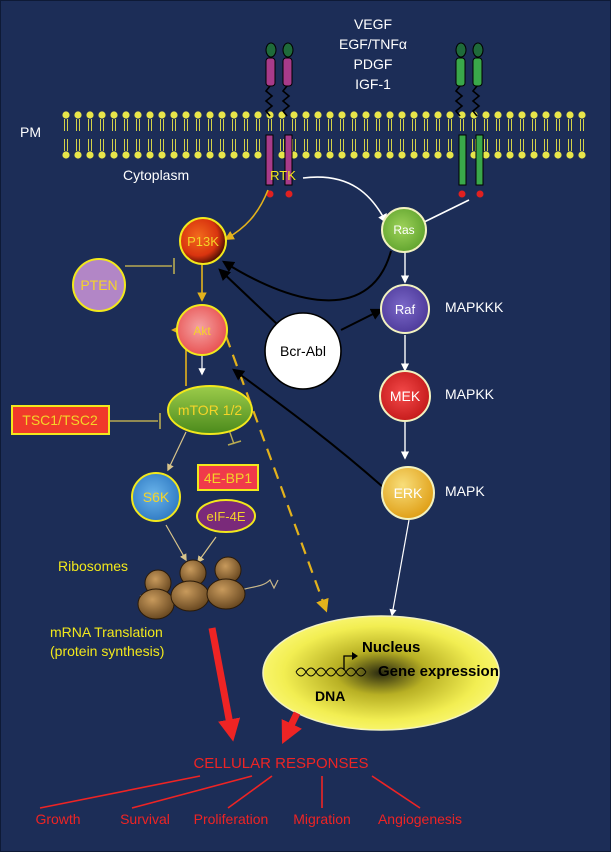 The image size is (611, 857). I want to click on arrow-rtk-to-pi3k, so click(246, 214).